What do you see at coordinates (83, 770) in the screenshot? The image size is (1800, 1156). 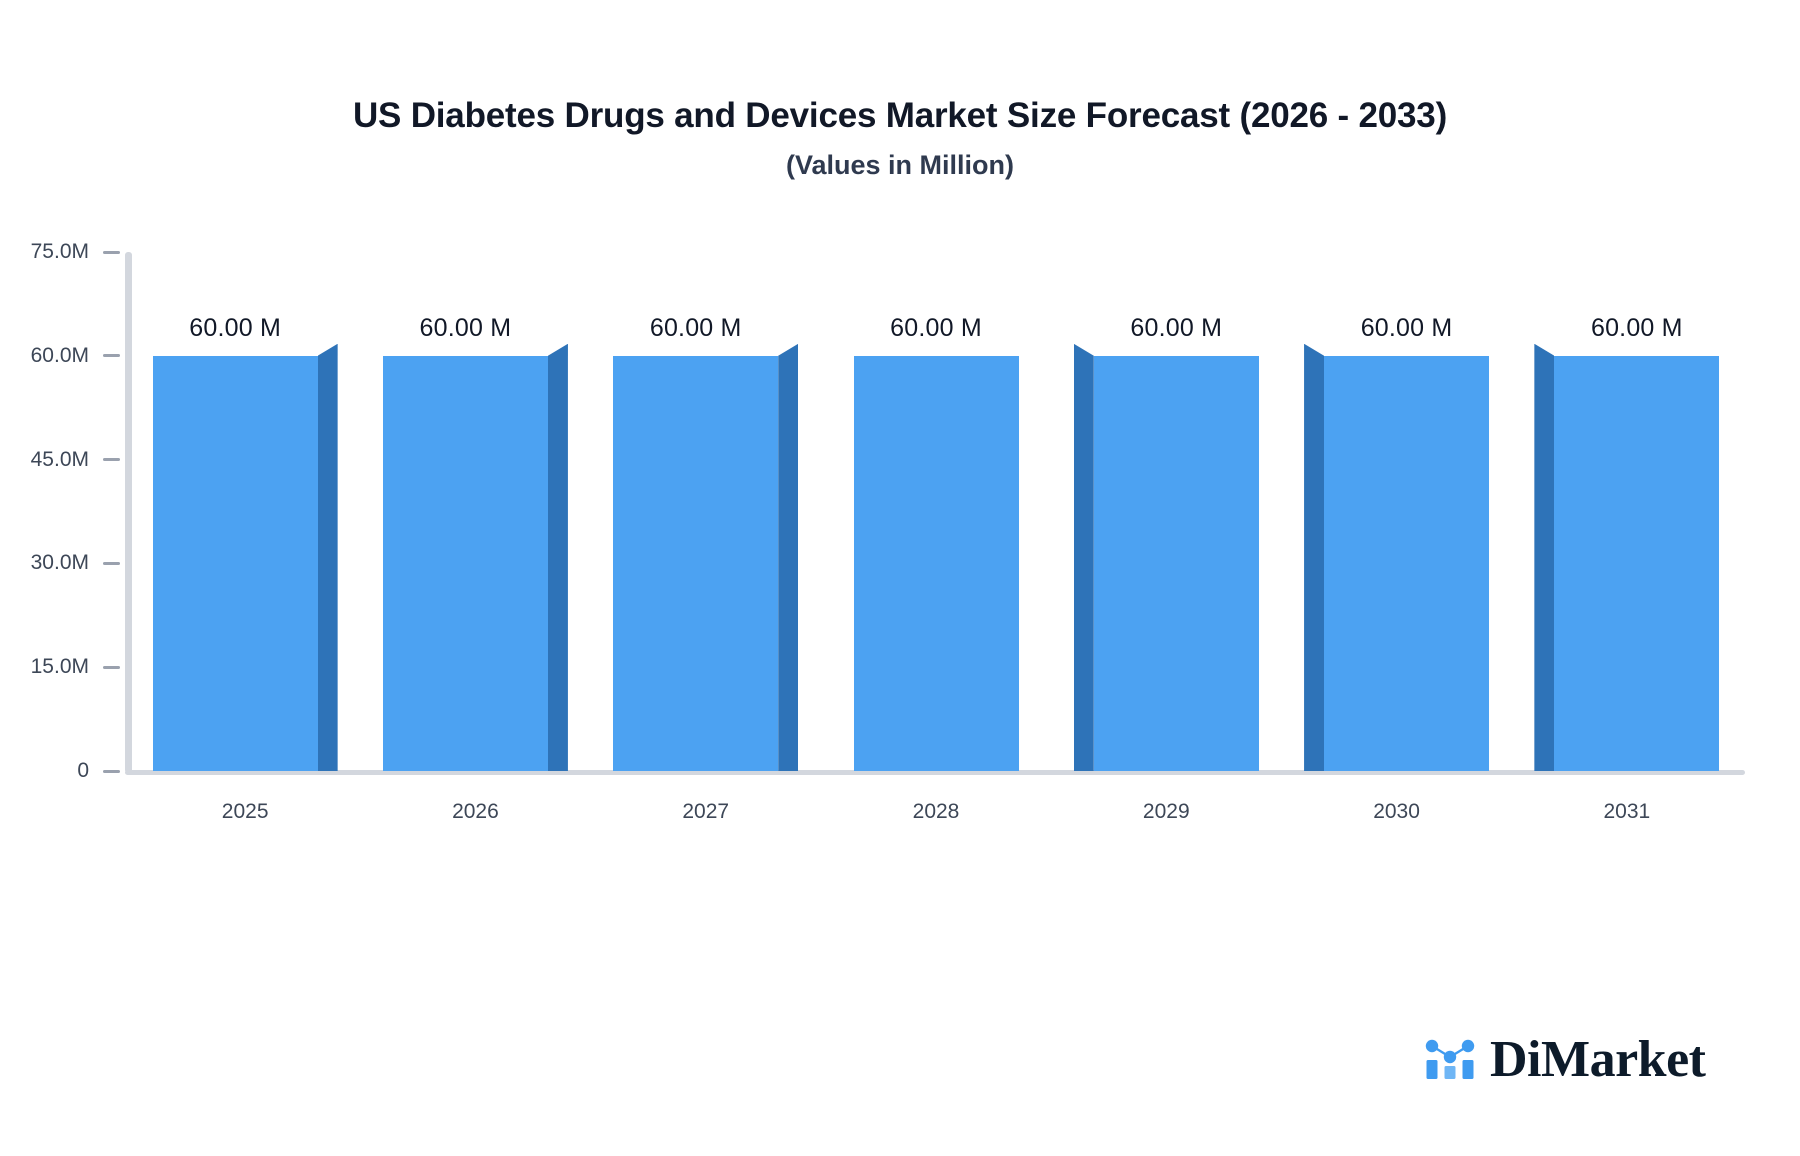 I see `y-axis-tick-label: 0` at bounding box center [83, 770].